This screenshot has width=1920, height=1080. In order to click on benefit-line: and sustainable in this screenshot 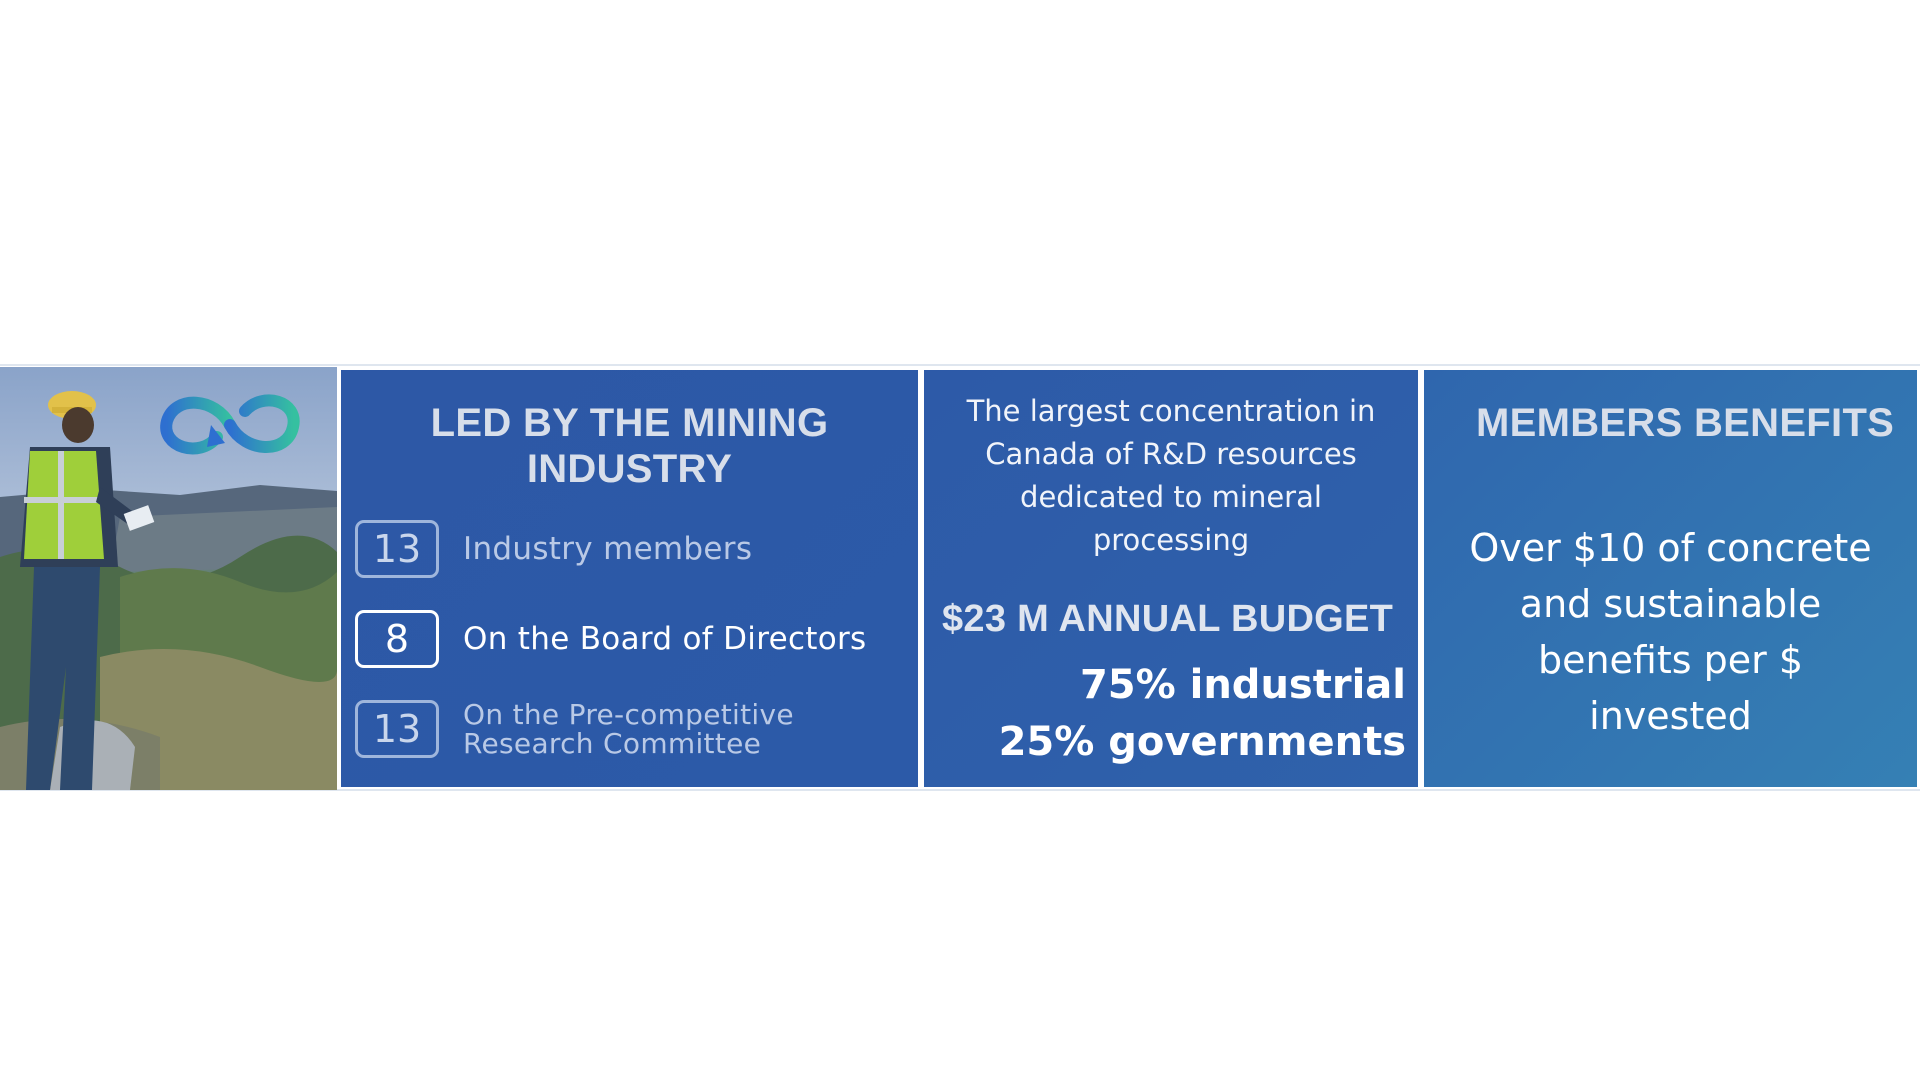, I will do `click(1670, 604)`.